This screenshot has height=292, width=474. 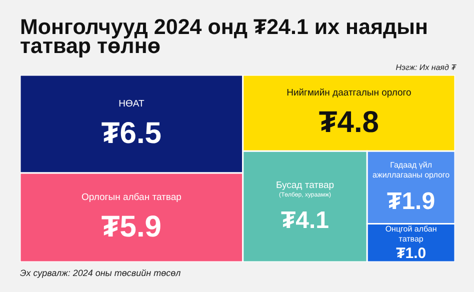 What do you see at coordinates (100, 273) in the screenshot?
I see `text: Эх сурвалж: 2024 оны төсвийн төсөл` at bounding box center [100, 273].